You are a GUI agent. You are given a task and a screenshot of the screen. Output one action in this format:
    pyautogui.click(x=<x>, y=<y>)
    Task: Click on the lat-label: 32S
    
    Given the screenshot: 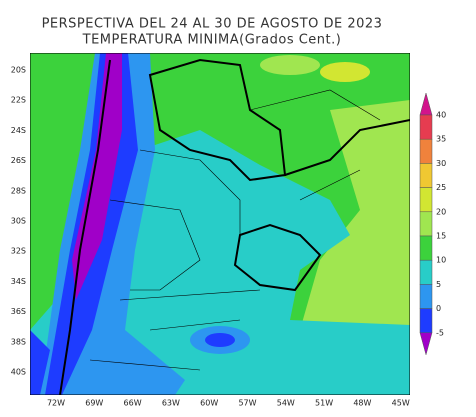 What is the action you would take?
    pyautogui.click(x=18, y=251)
    